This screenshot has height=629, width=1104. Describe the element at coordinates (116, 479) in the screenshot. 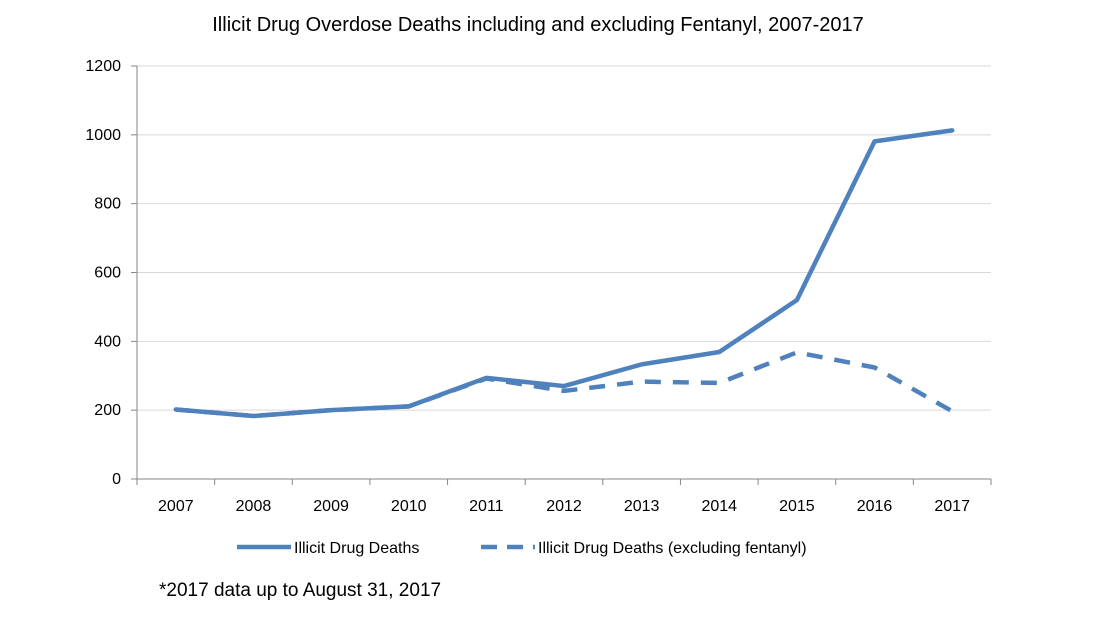

I see `y-tick-label: 0` at that location.